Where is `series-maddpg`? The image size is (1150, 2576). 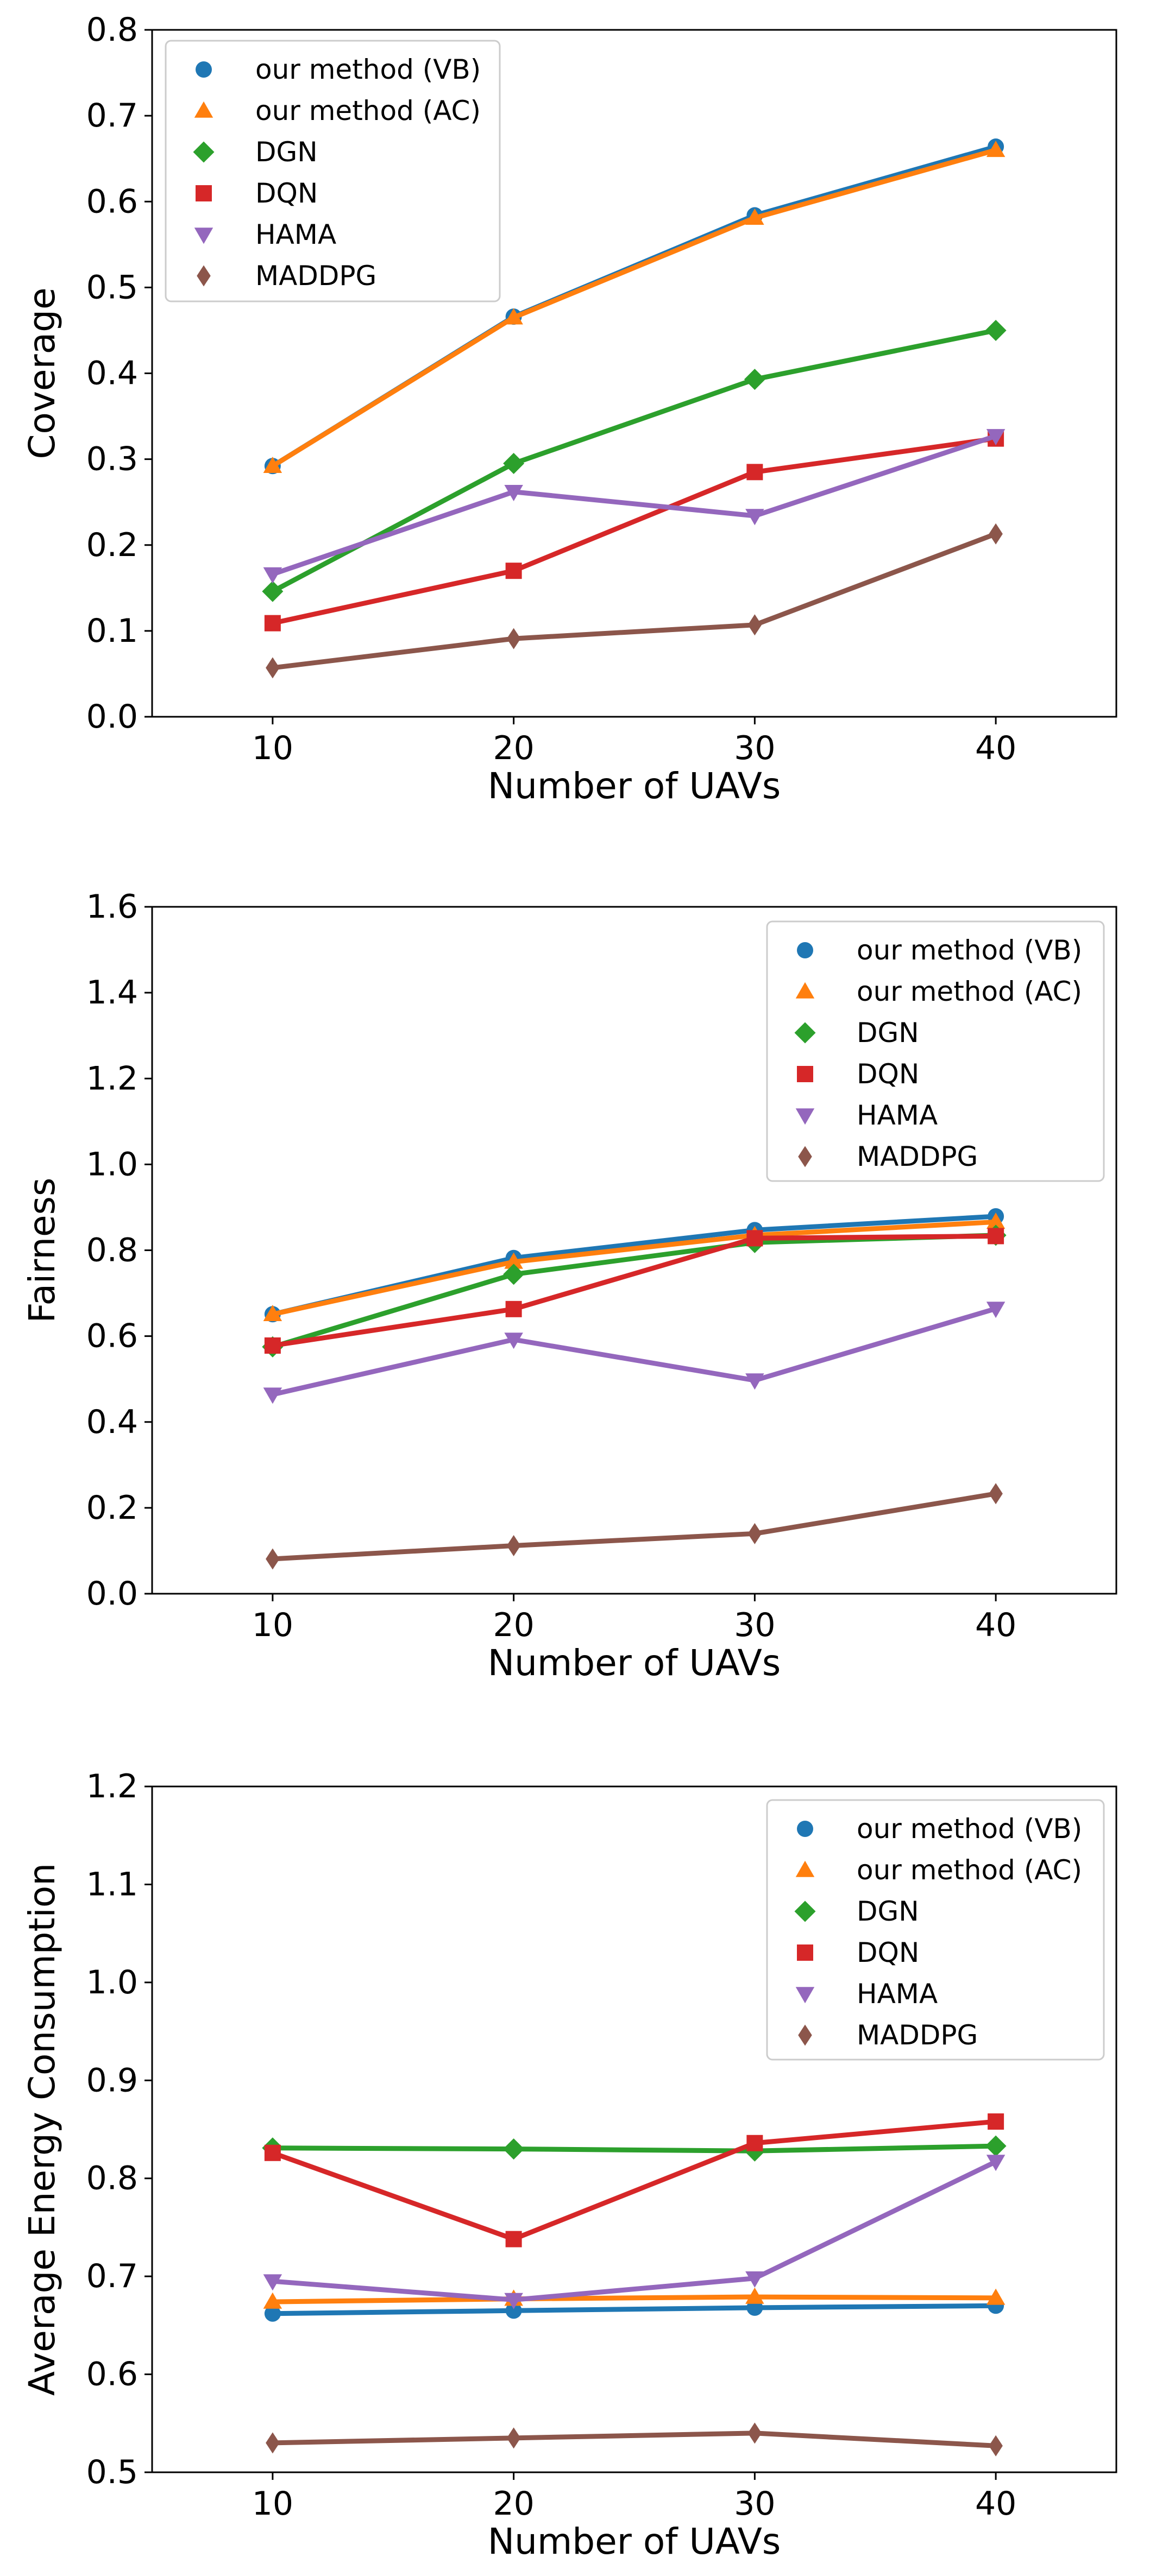
series-maddpg is located at coordinates (634, 601).